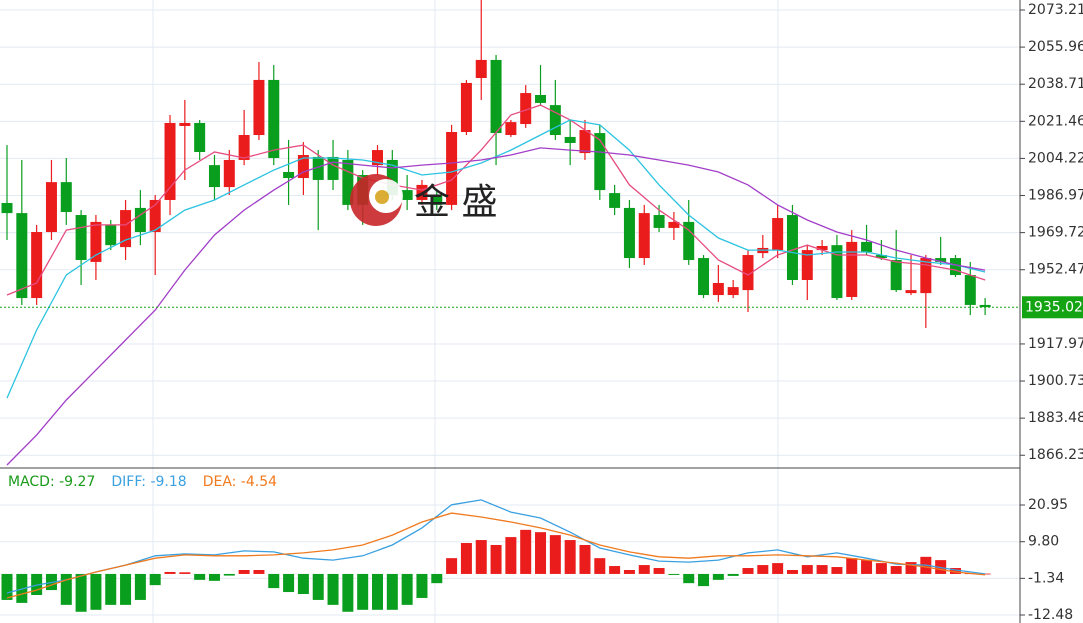 The width and height of the screenshot is (1083, 623). Describe the element at coordinates (1055, 10) in the screenshot. I see `y-tick-label: 2073.21` at that location.